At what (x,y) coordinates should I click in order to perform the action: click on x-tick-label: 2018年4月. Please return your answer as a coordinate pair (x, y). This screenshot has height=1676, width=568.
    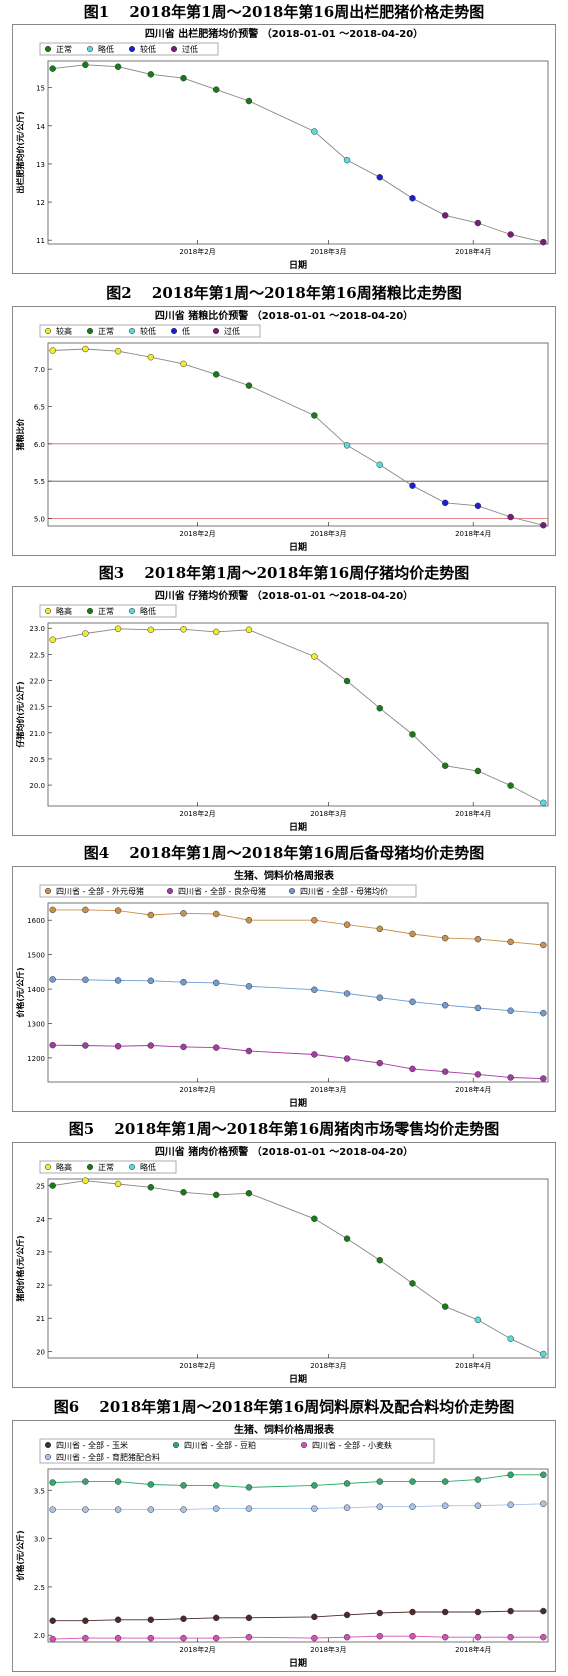
    Looking at the image, I should click on (473, 251).